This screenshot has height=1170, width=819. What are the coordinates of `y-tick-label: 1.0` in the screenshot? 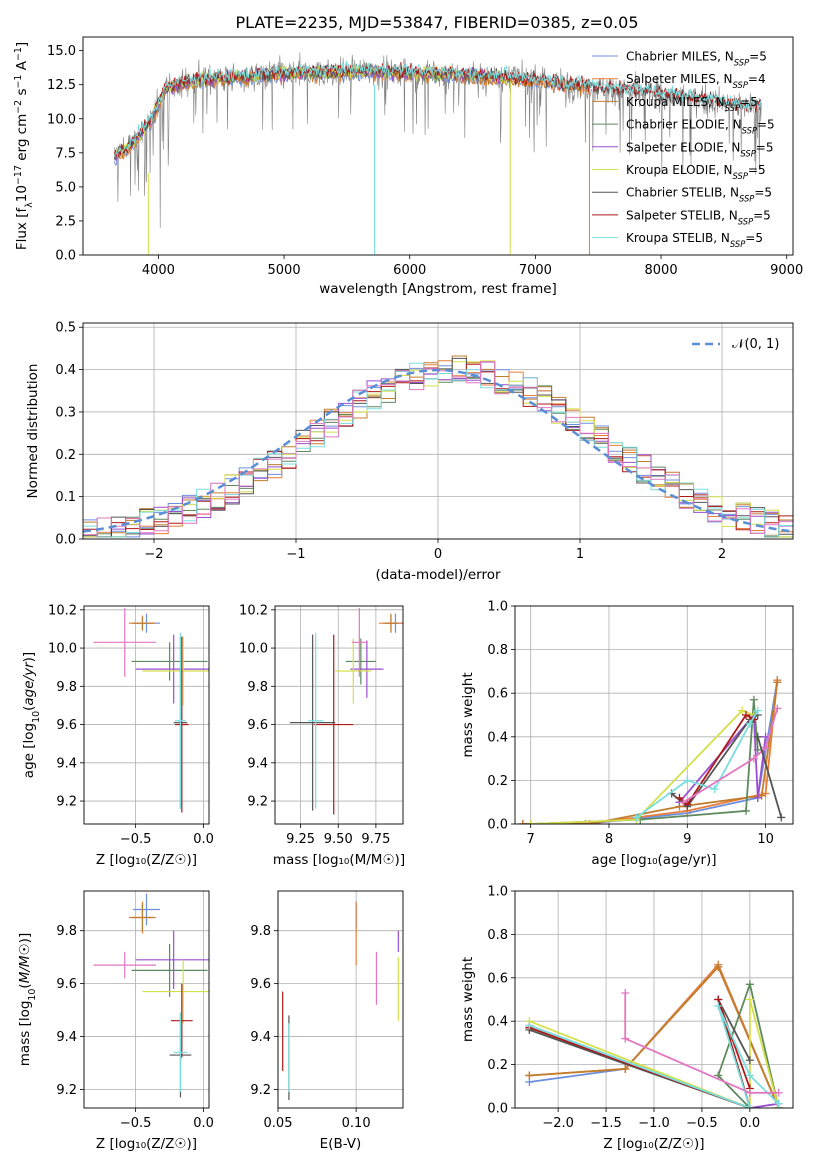 It's located at (497, 892).